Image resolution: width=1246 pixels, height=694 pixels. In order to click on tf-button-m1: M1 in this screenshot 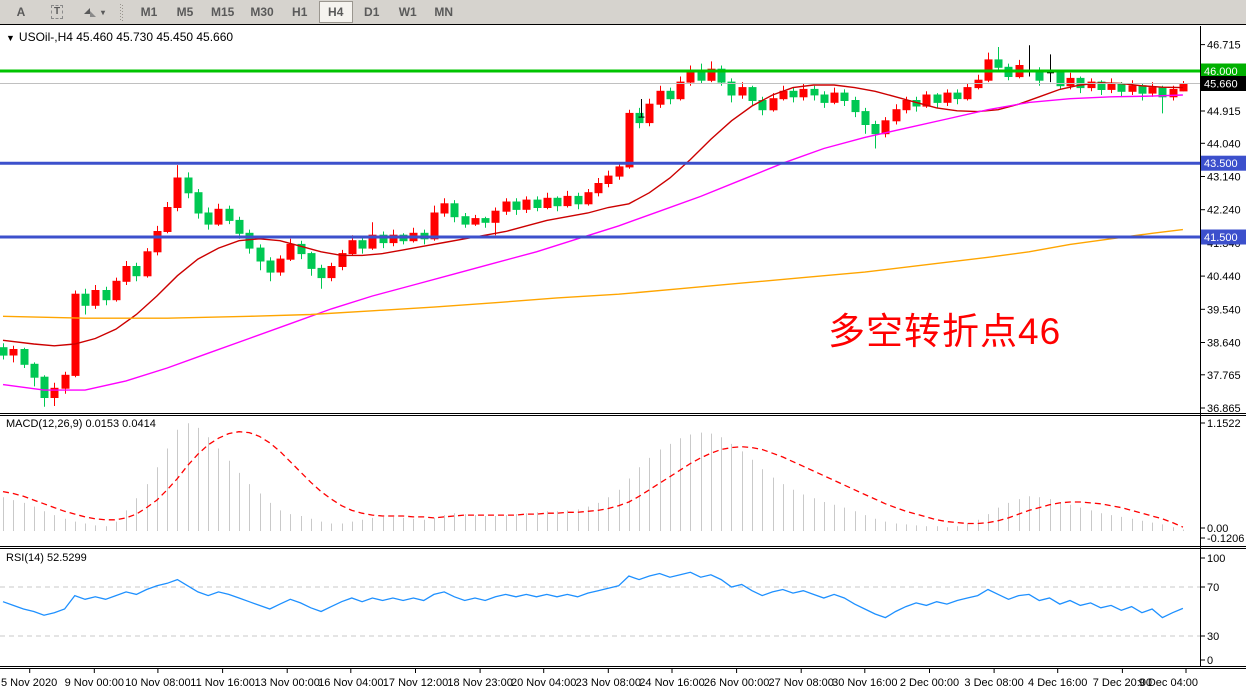, I will do `click(149, 12)`.